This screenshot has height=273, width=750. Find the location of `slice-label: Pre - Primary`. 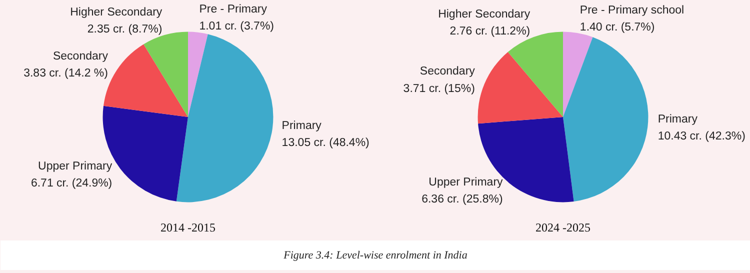

slice-label: Pre - Primary is located at coordinates (233, 9).